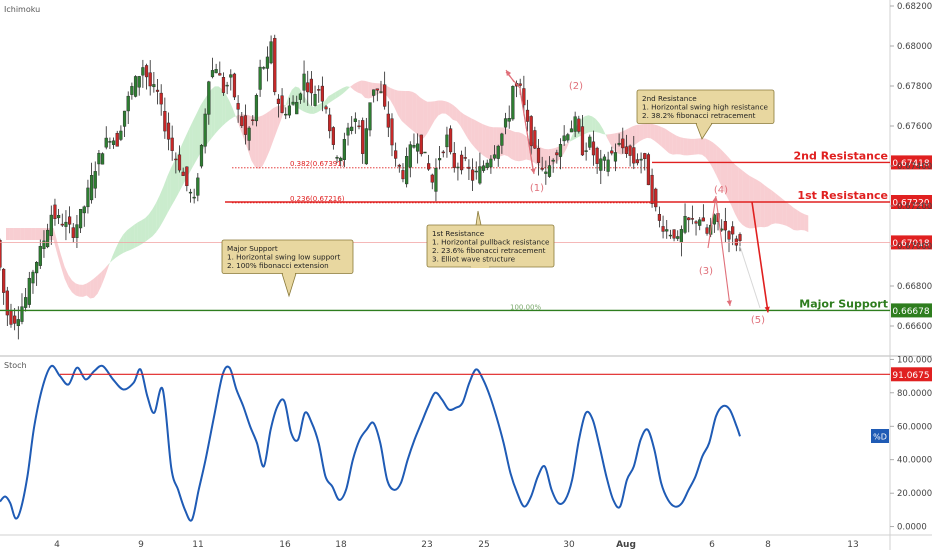 This screenshot has width=932, height=550. I want to click on elliott-5-label: (5), so click(758, 320).